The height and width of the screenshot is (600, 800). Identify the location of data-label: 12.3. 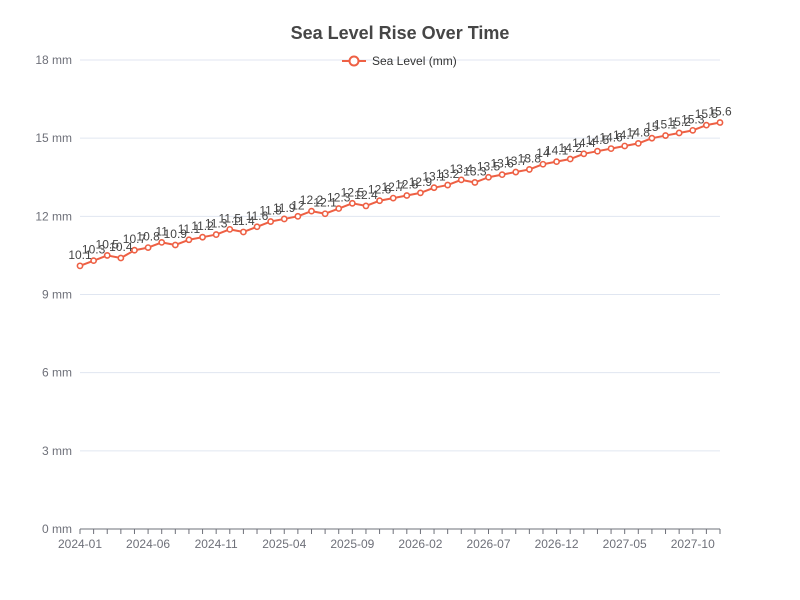
(339, 198).